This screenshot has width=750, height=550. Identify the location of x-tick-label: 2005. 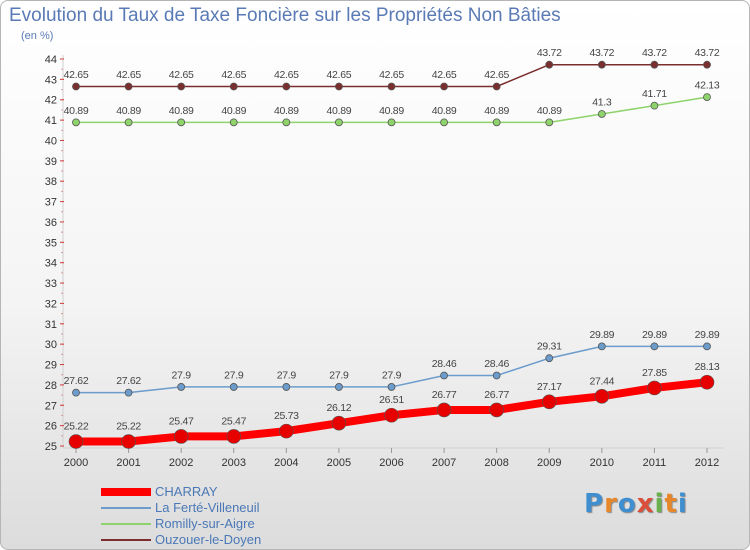
(339, 463).